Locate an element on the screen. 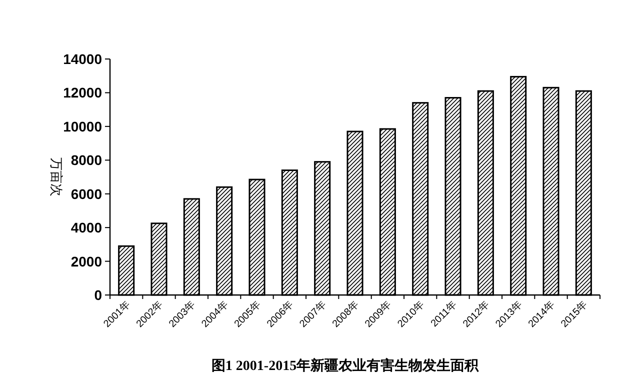 The height and width of the screenshot is (381, 643). y-tick-label: 4000 is located at coordinates (86, 228).